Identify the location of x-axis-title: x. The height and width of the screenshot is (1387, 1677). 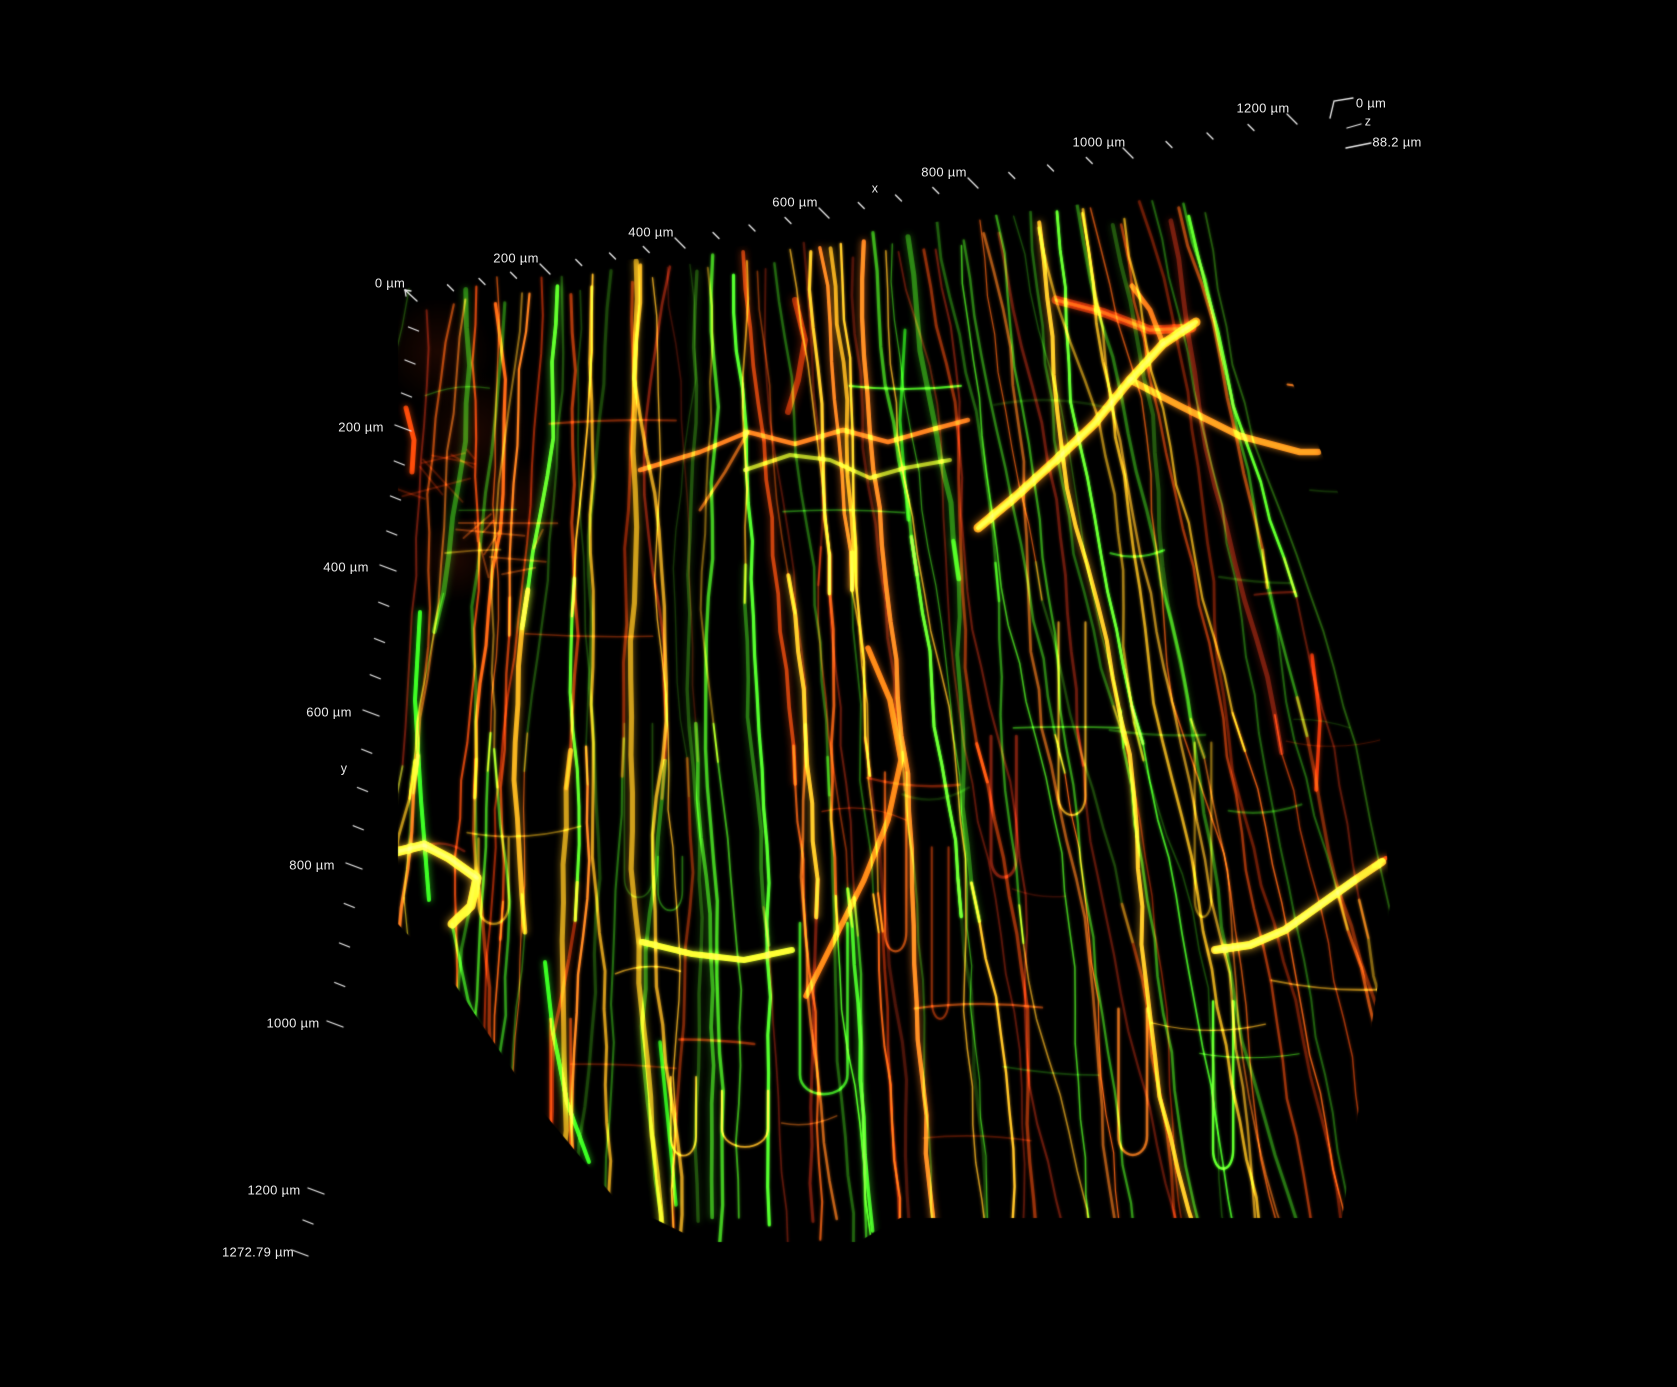
(875, 188).